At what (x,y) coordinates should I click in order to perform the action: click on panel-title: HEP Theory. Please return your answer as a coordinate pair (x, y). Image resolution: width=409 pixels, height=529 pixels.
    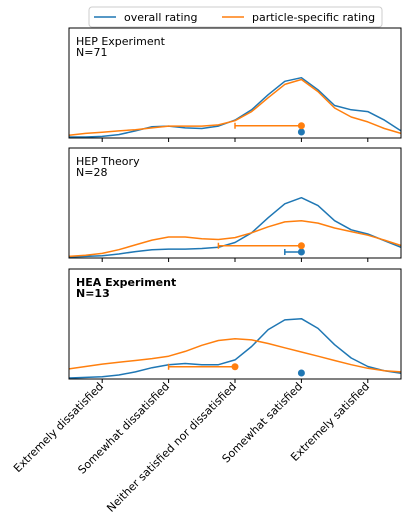
    Looking at the image, I should click on (108, 161).